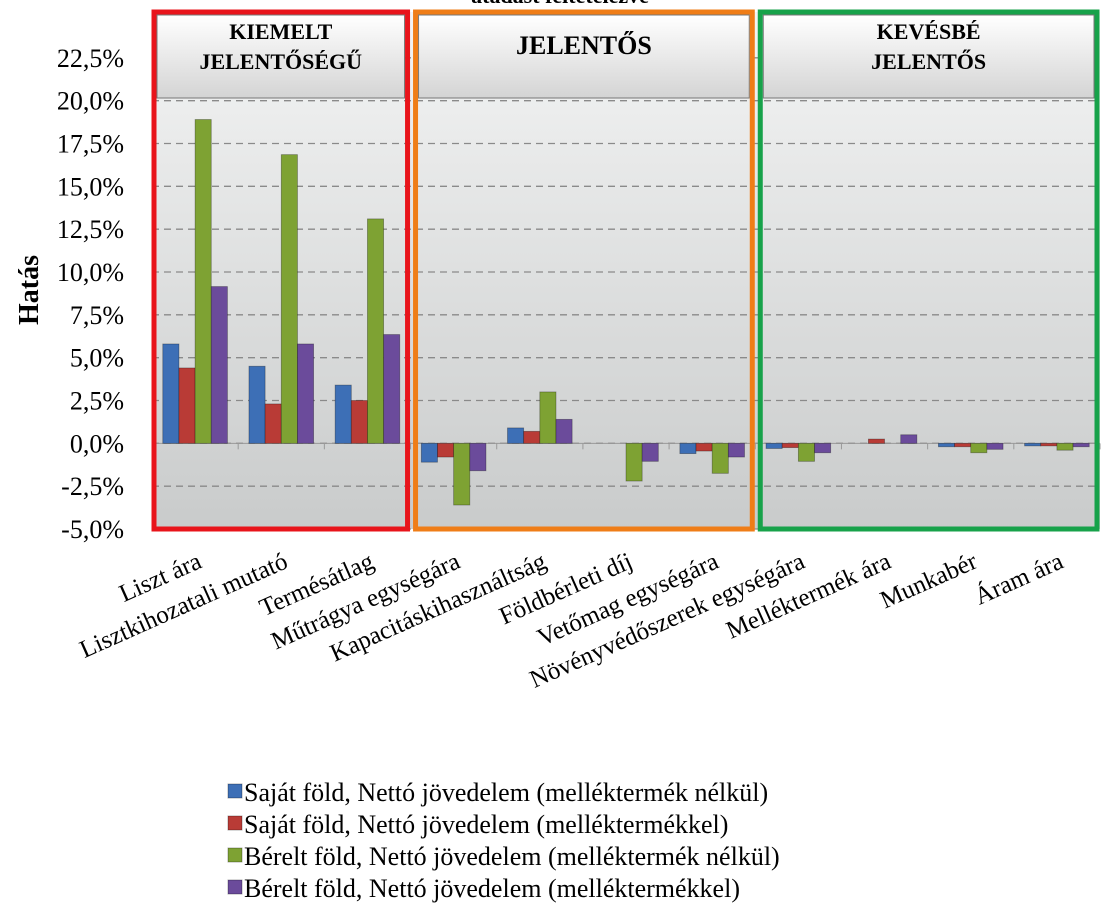 The width and height of the screenshot is (1107, 913). Describe the element at coordinates (90, 58) in the screenshot. I see `y-tick-label: 22,5%` at that location.